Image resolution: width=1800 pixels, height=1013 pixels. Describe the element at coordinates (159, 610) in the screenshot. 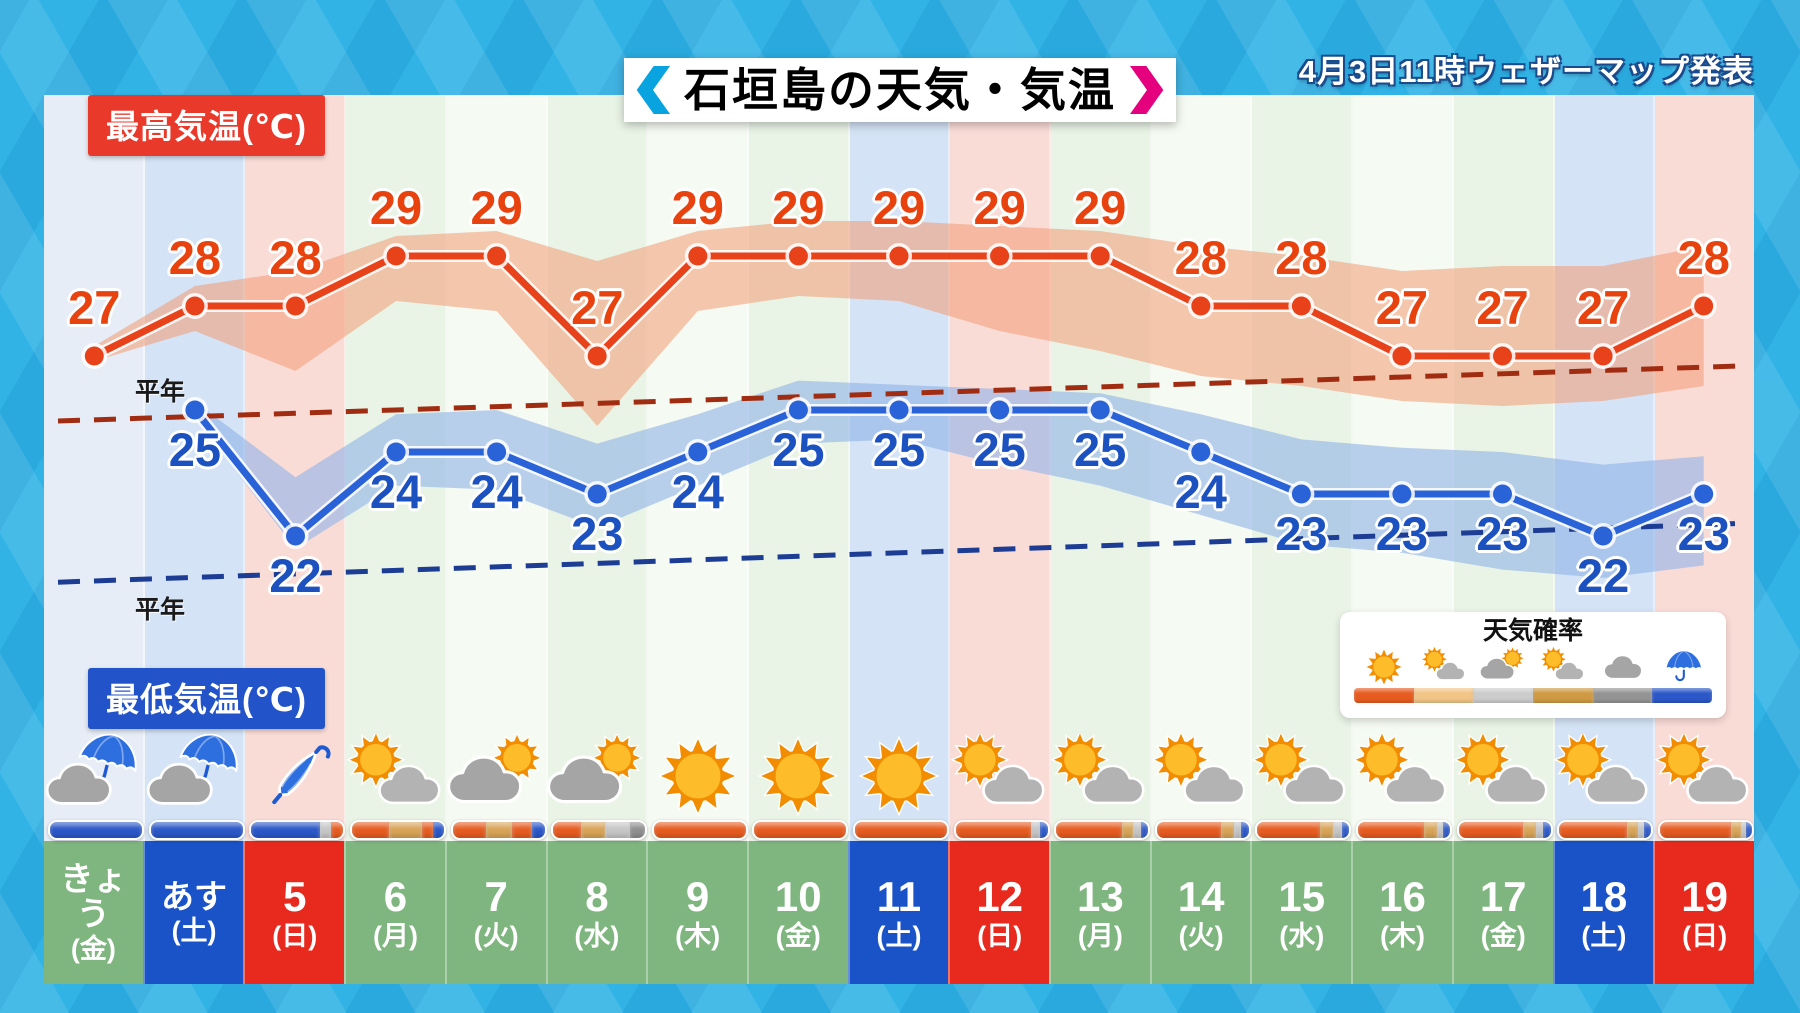

I see `normal-label-min: 平年` at that location.